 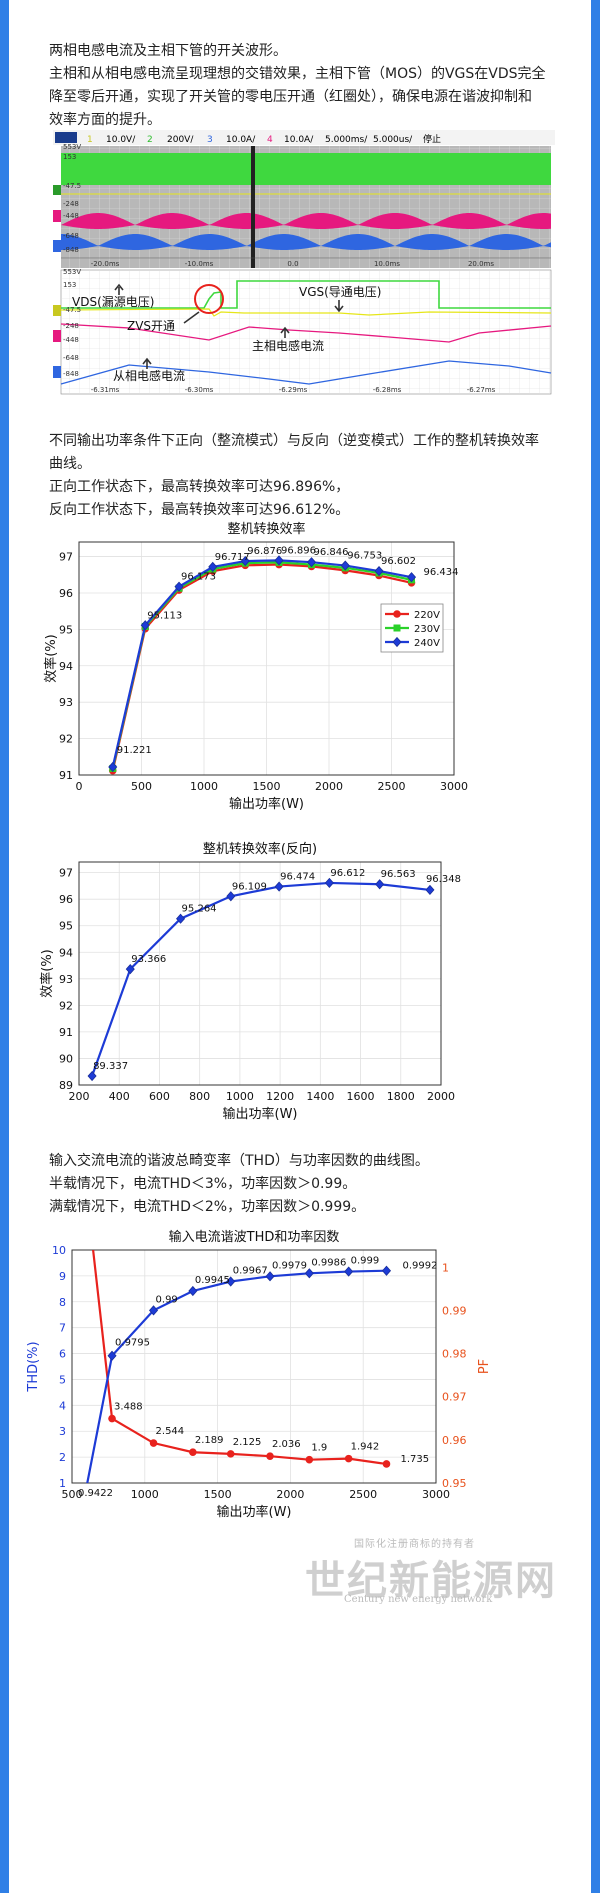 I want to click on data-label: 96.602, so click(x=398, y=561).